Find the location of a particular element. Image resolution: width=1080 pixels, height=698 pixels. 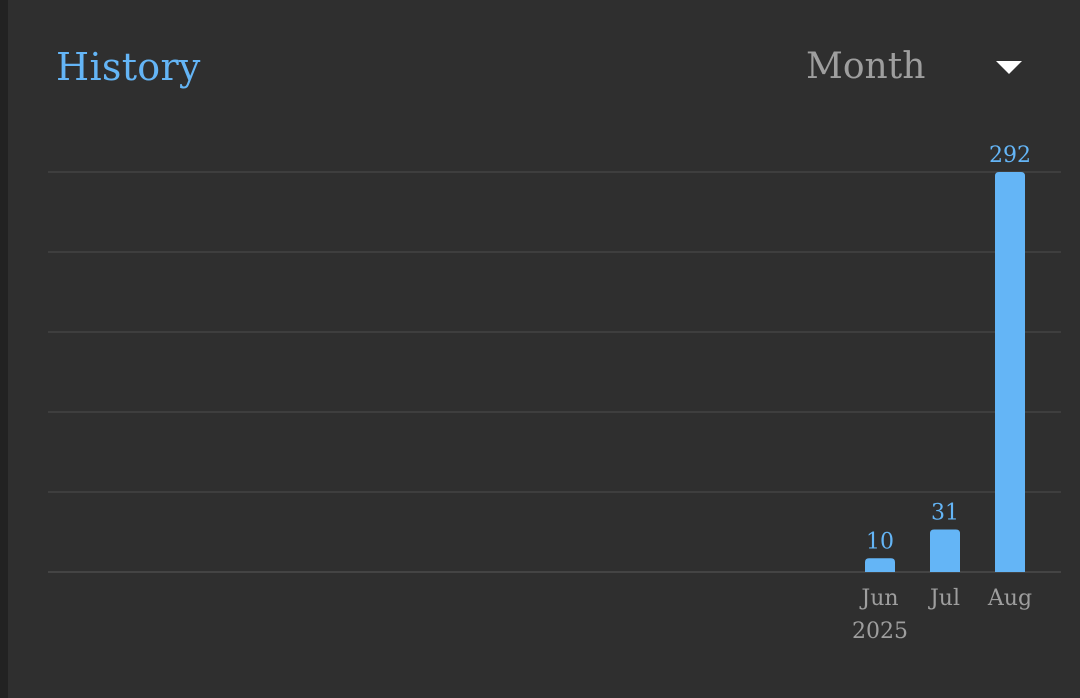

period-dropdown: Month is located at coordinates (916, 67).